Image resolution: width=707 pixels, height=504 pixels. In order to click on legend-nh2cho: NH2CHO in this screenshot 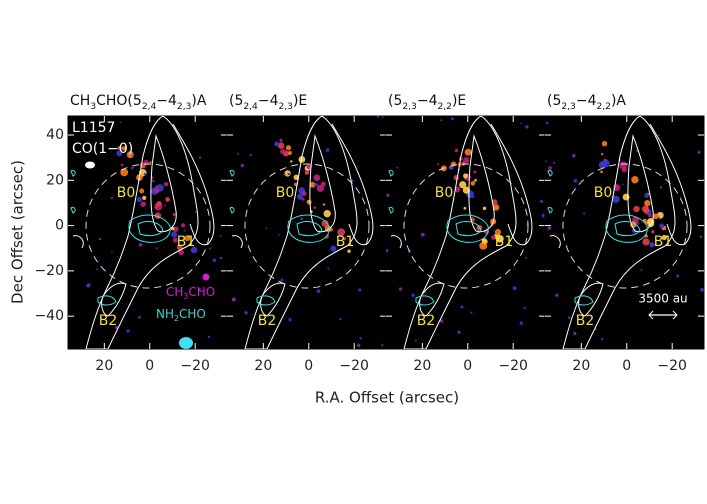, I will do `click(181, 315)`.